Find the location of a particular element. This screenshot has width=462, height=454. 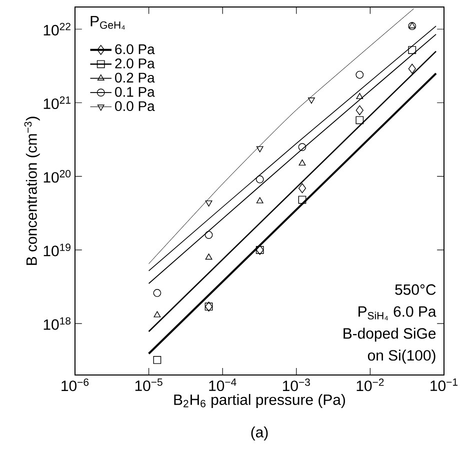

x-tick-label: 10$^{−1}$ is located at coordinates (444, 385).